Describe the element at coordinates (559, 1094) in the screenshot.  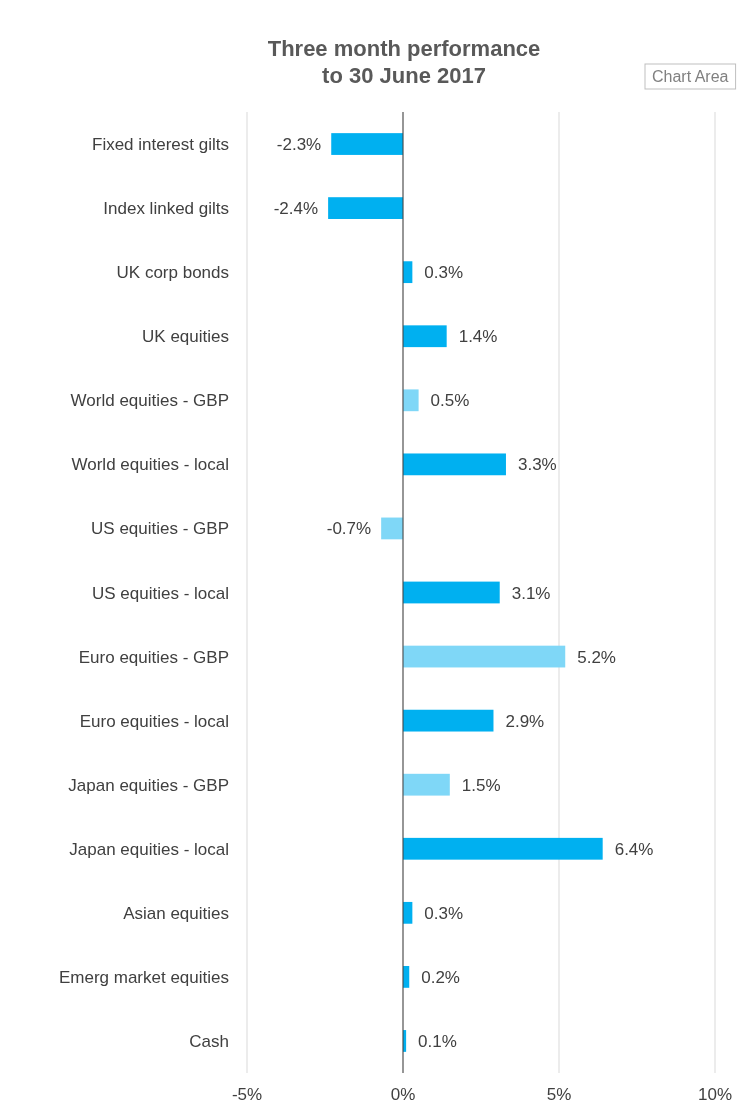
I see `x-tick-label: 5%` at that location.